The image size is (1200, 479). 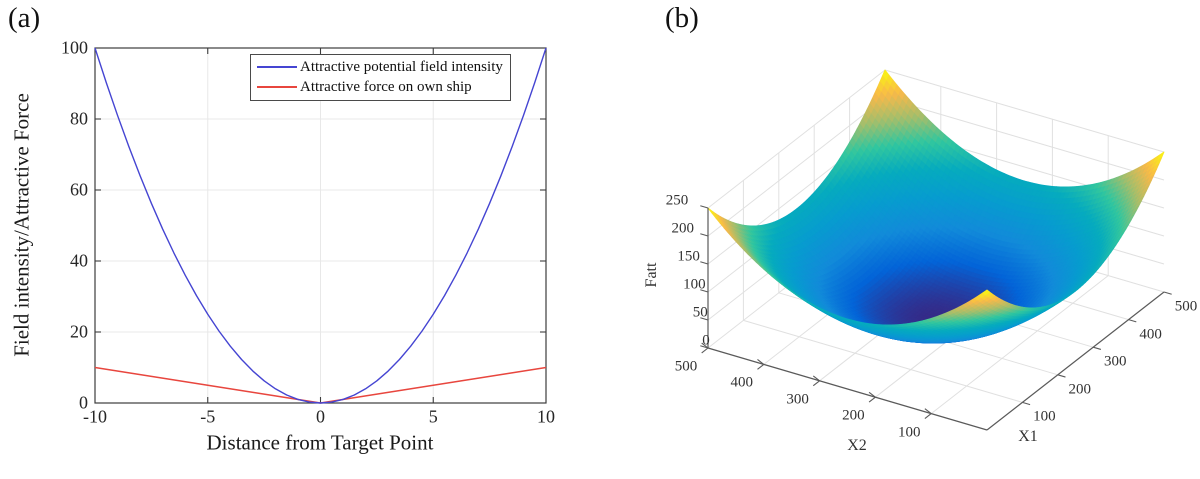 What do you see at coordinates (95, 416) in the screenshot?
I see `x-tick-label-a: -10` at bounding box center [95, 416].